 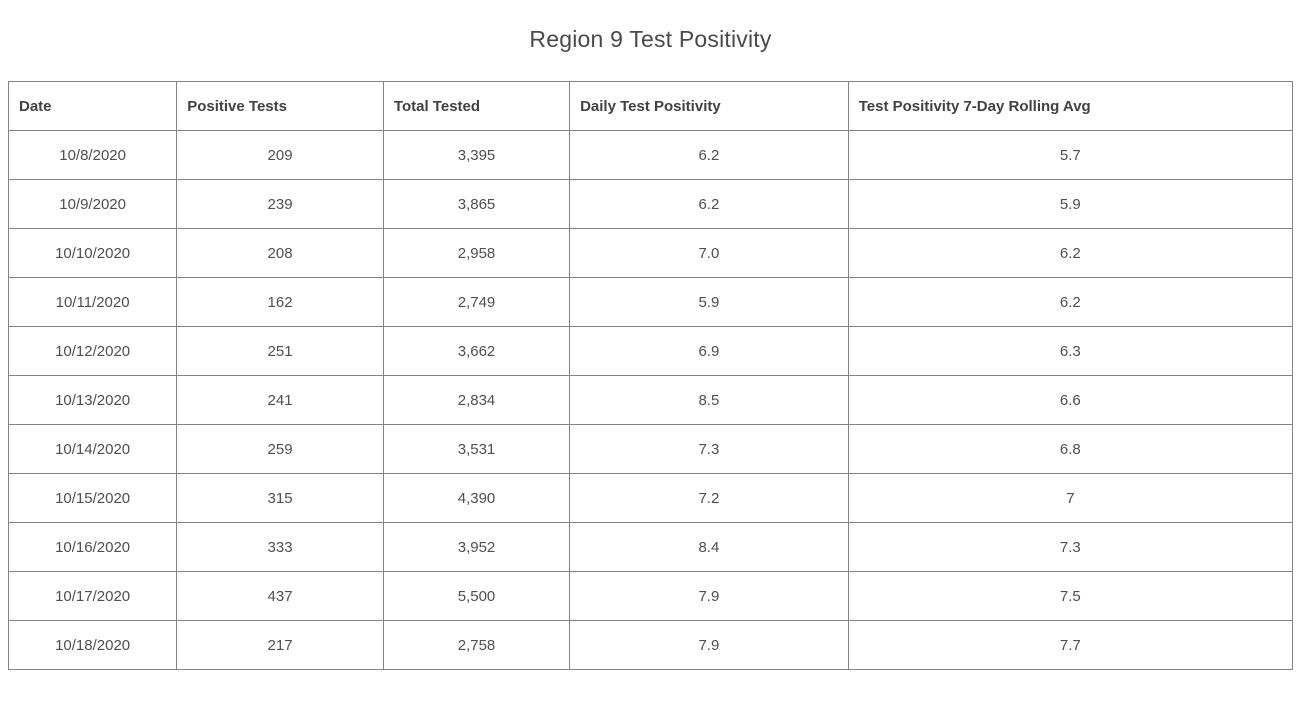 I want to click on table-cell: 10/16/2020, so click(x=92, y=547).